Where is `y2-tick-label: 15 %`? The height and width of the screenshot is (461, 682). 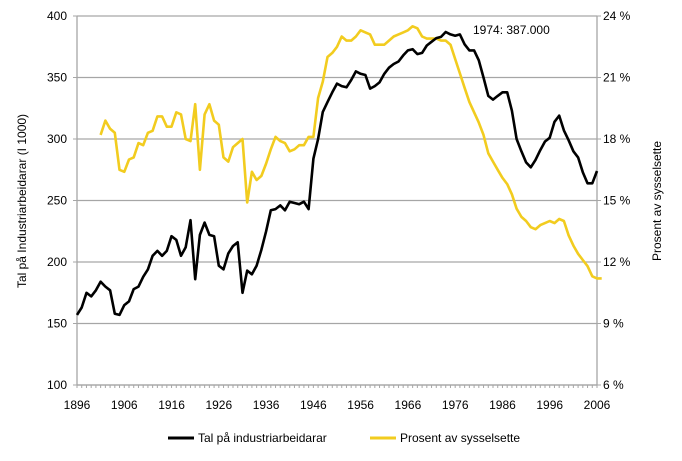
y2-tick-label: 15 % is located at coordinates (617, 201).